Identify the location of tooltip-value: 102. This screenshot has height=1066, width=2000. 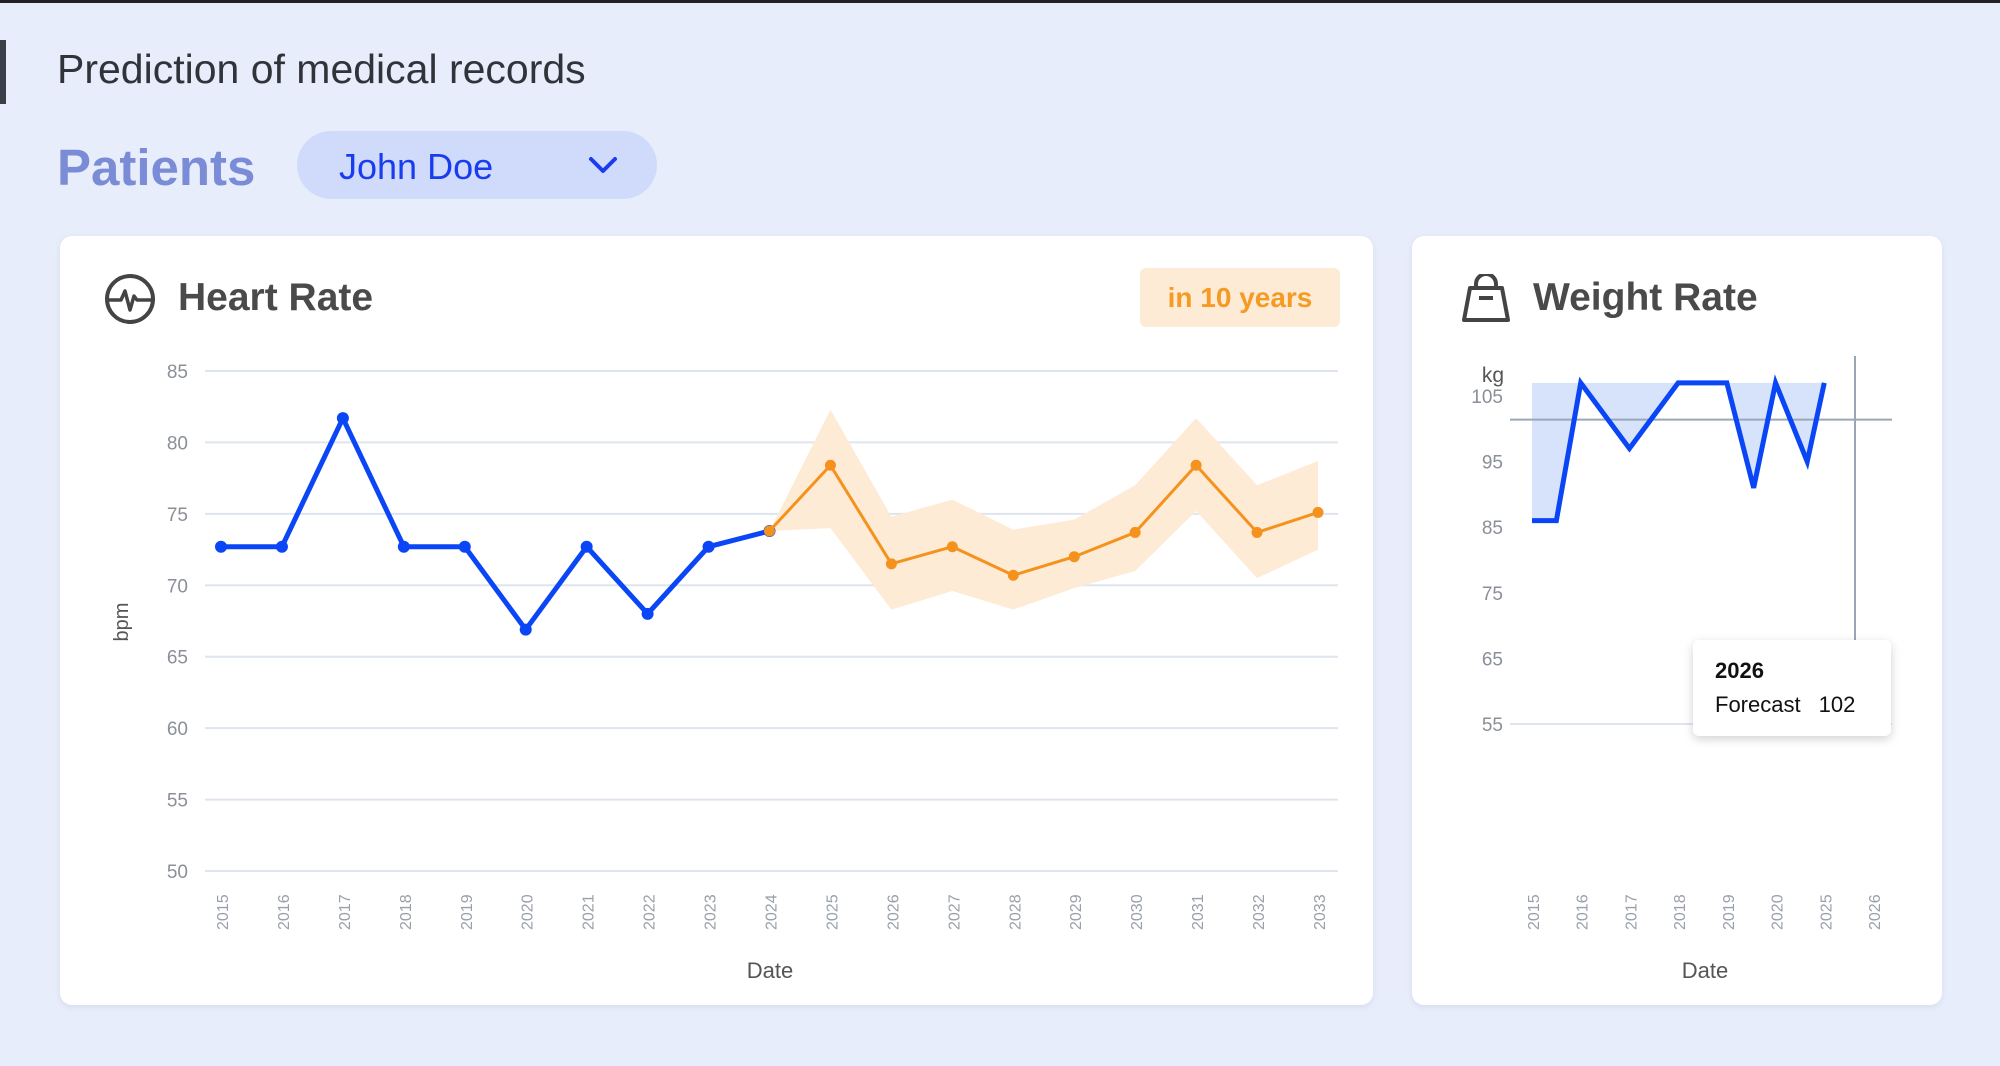
(1837, 704).